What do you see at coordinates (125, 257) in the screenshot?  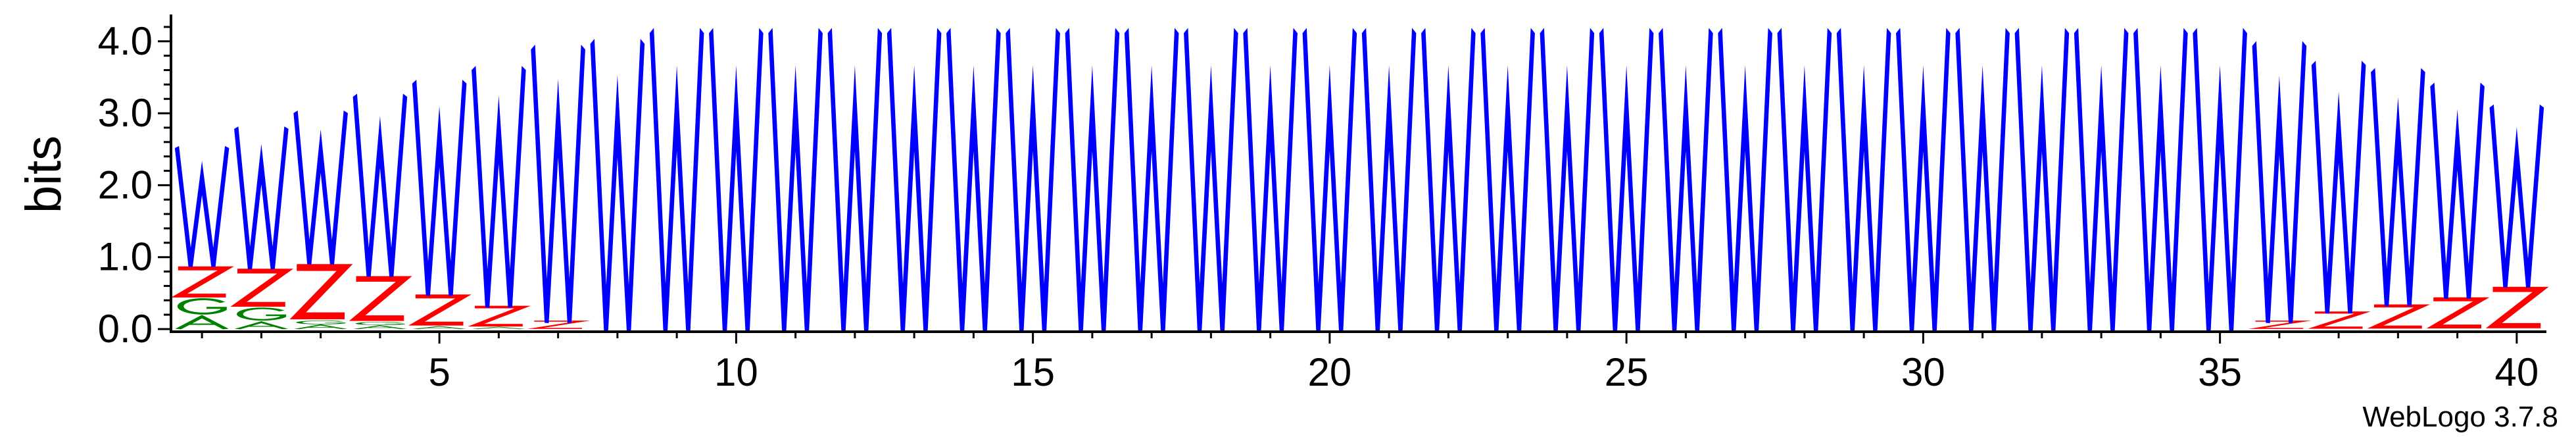 I see `y-tick-label: 1.0` at bounding box center [125, 257].